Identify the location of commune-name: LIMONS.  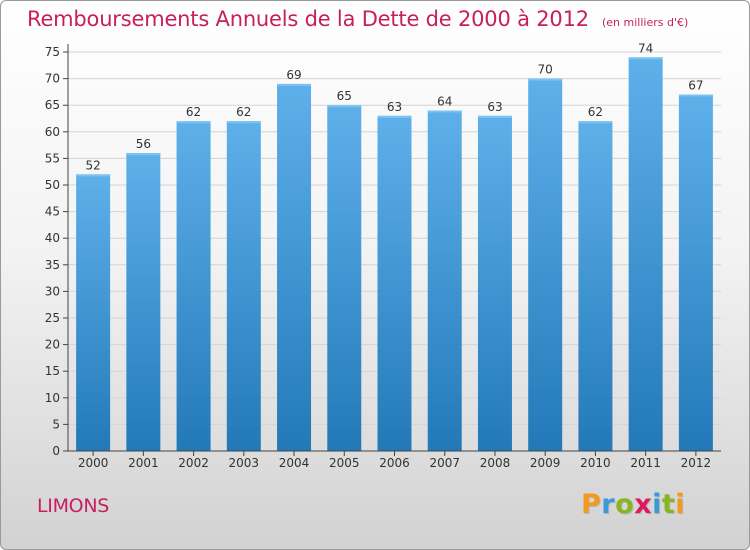
(73, 506).